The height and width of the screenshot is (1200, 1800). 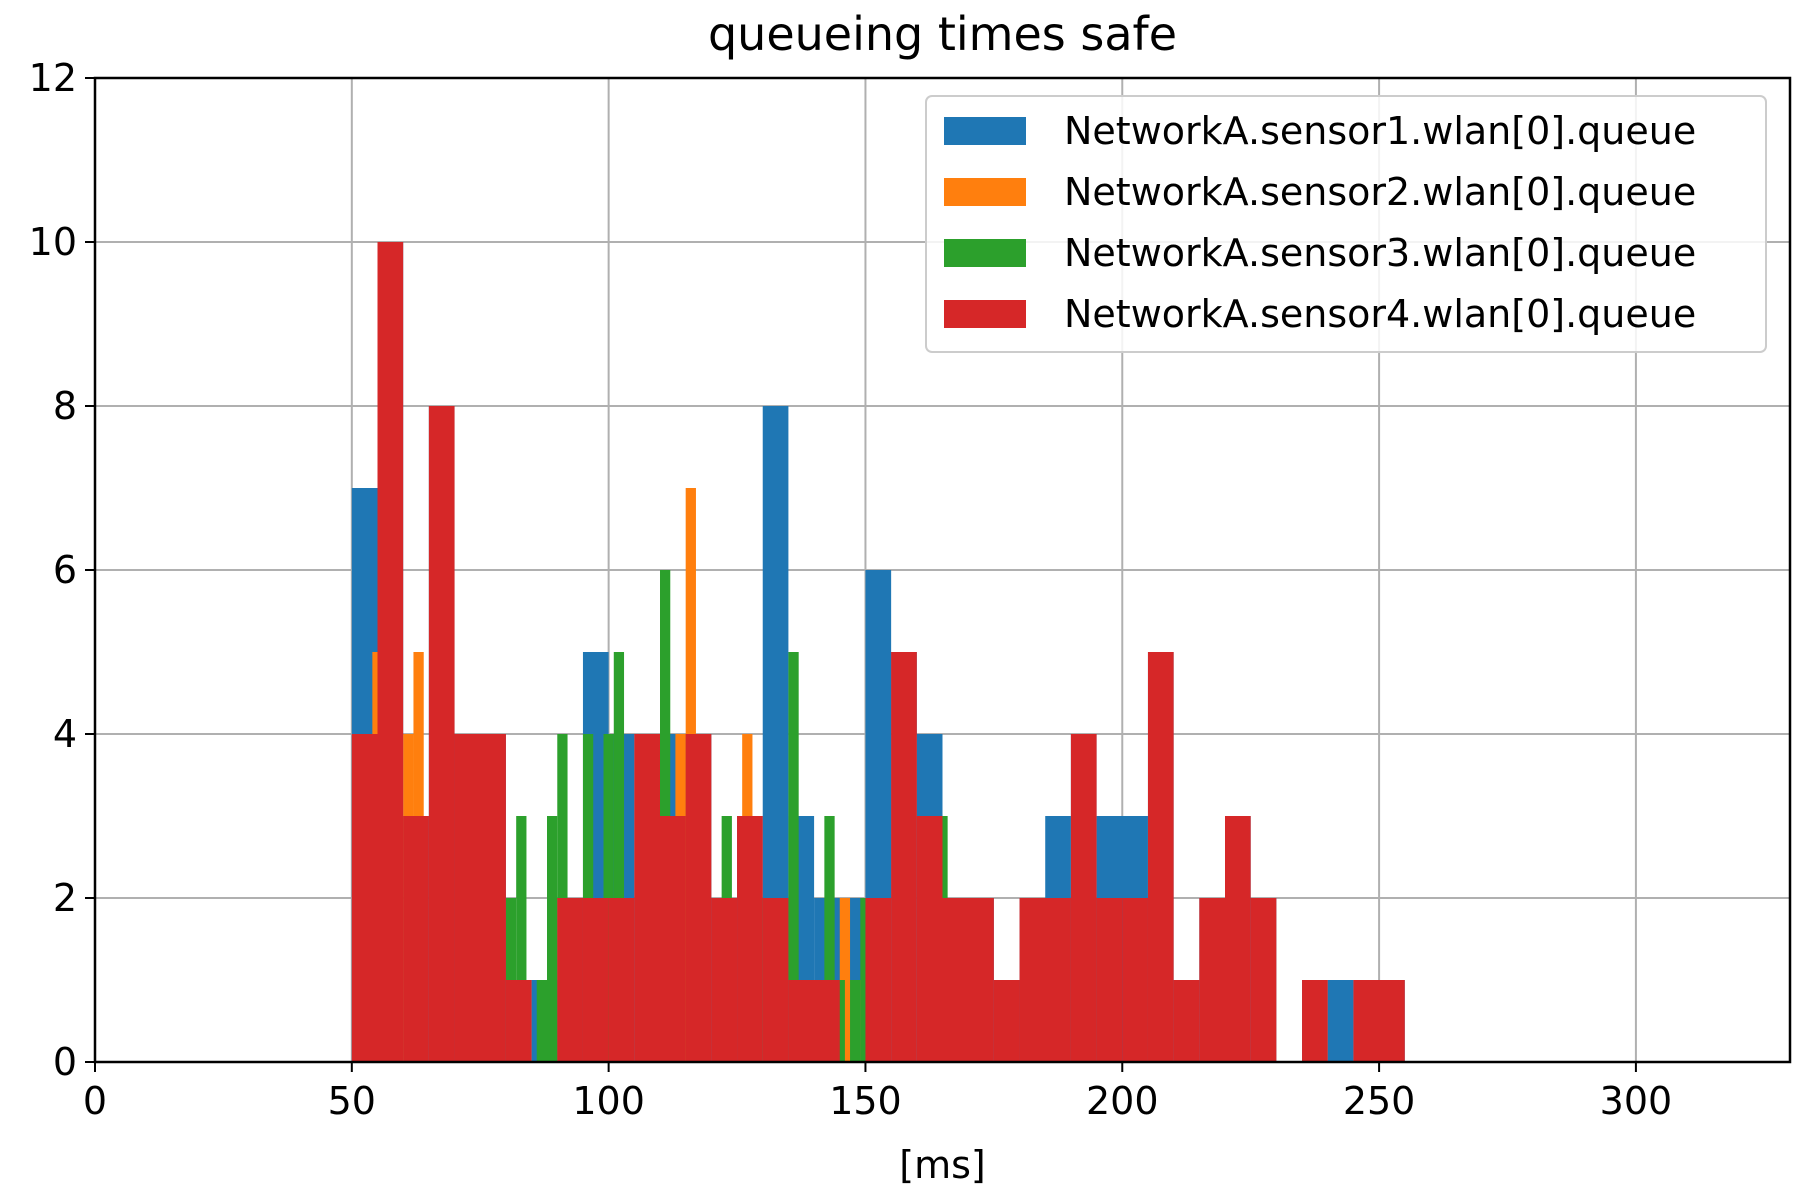 I want to click on x-tick-label: 250, so click(x=1379, y=1101).